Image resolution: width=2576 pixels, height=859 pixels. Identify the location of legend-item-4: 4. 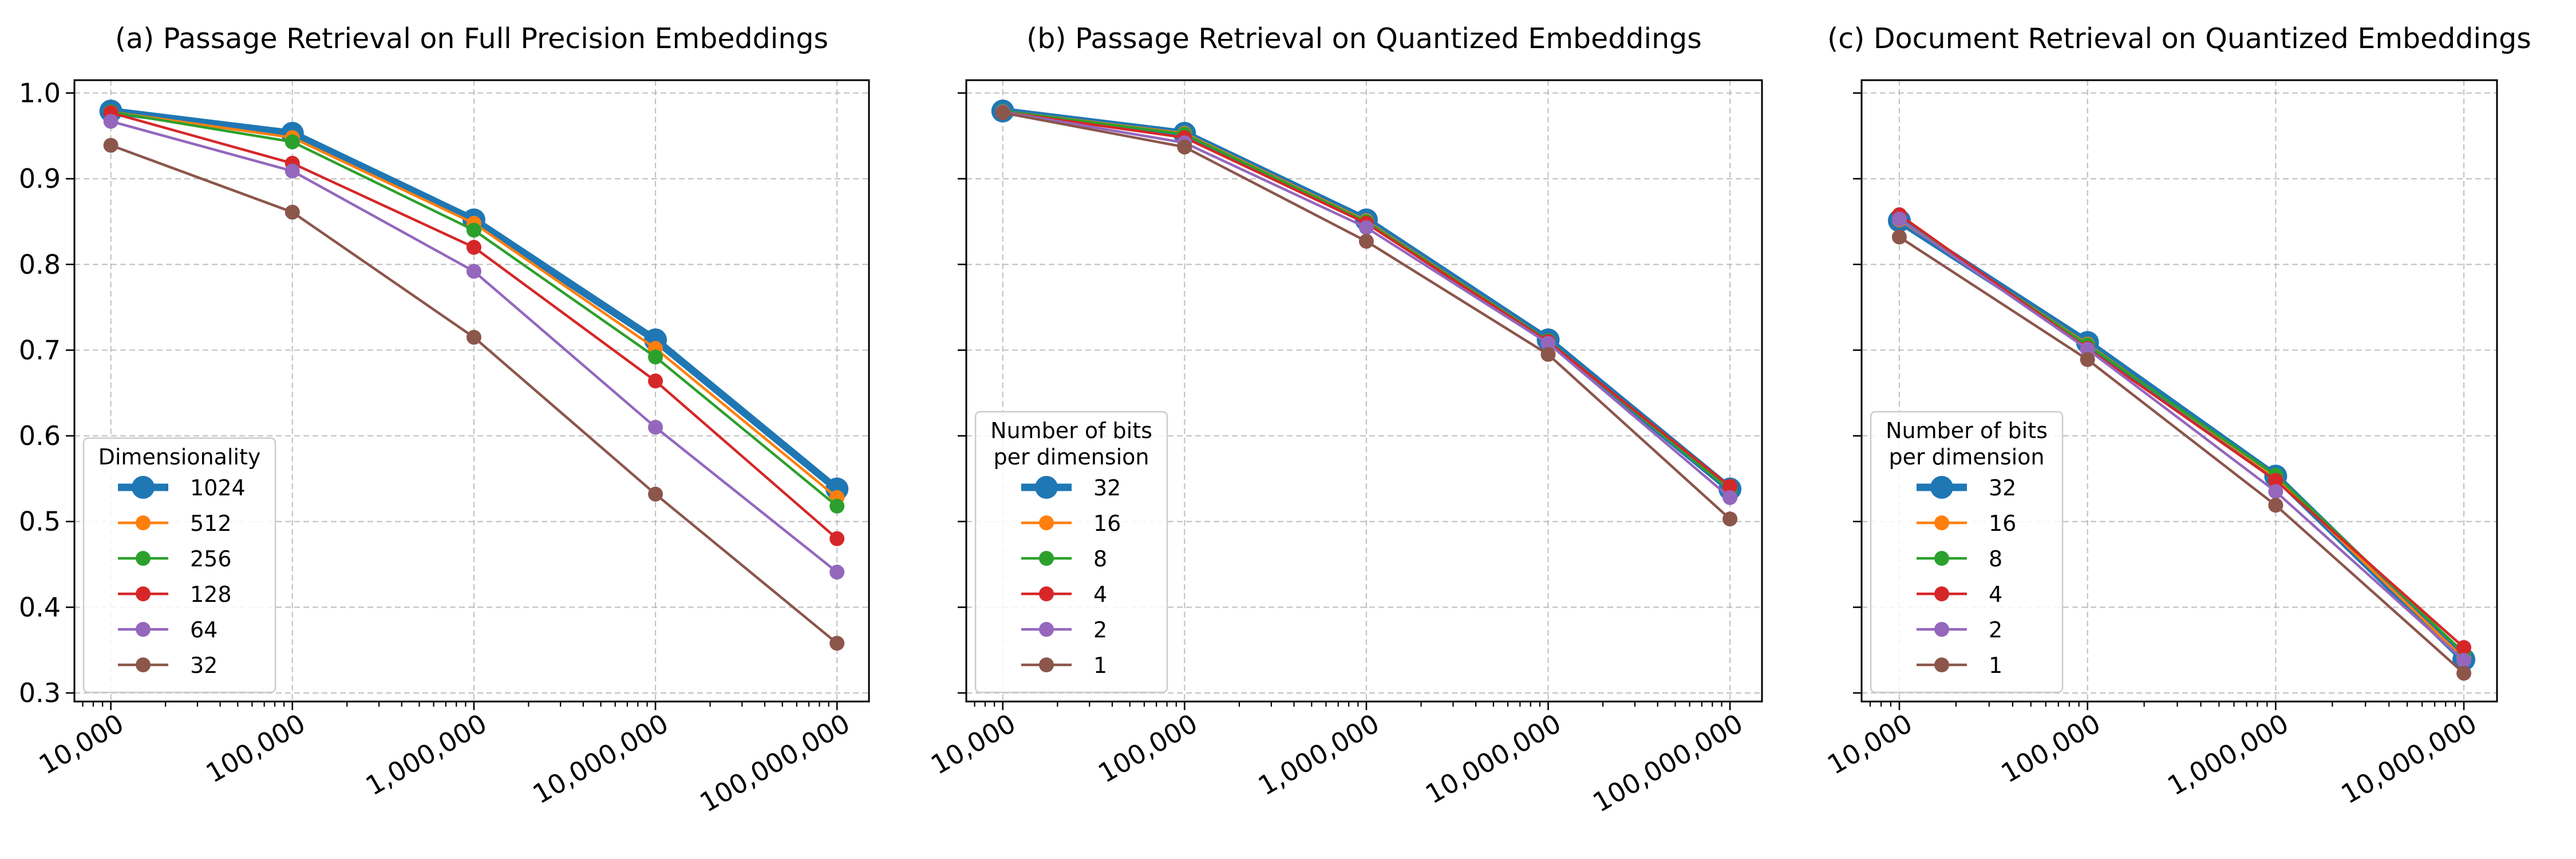
(1959, 594).